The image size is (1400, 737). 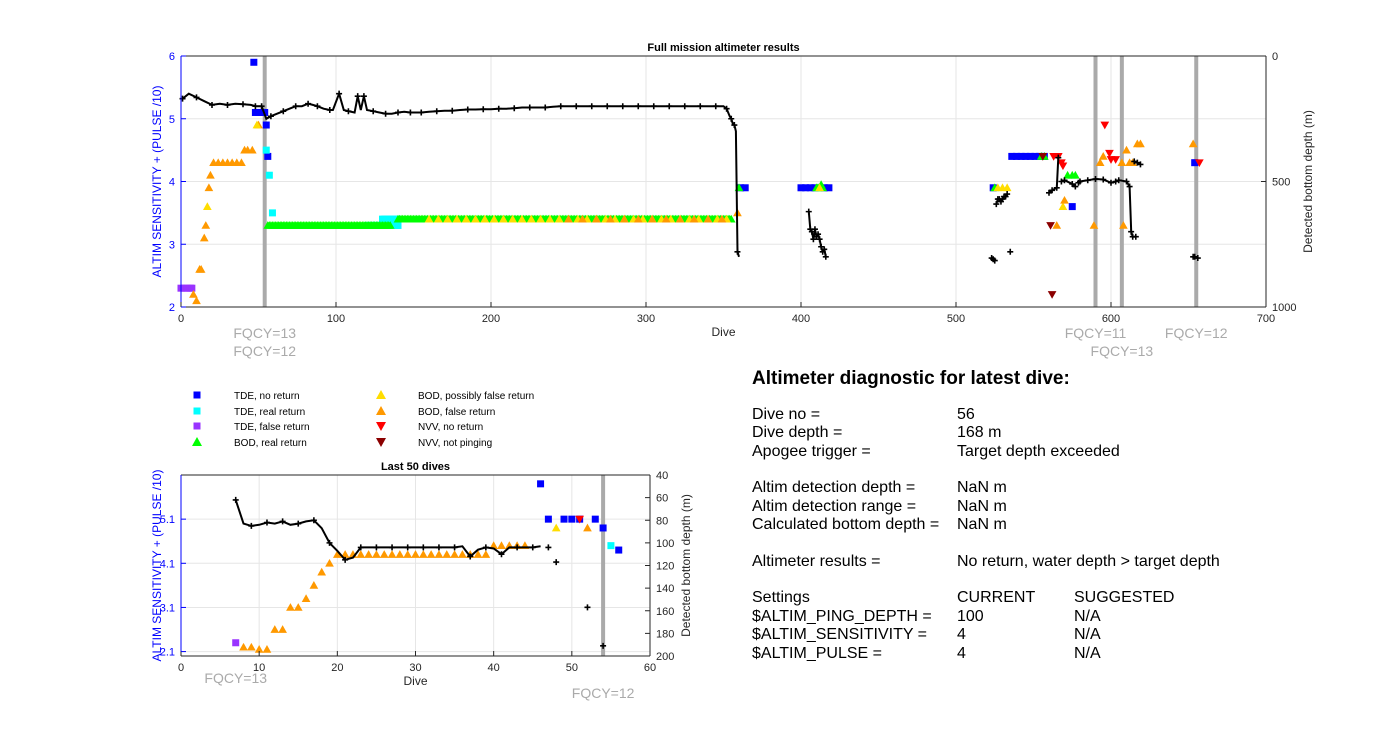 I want to click on chart2-x-tick-label: 60, so click(x=650, y=668).